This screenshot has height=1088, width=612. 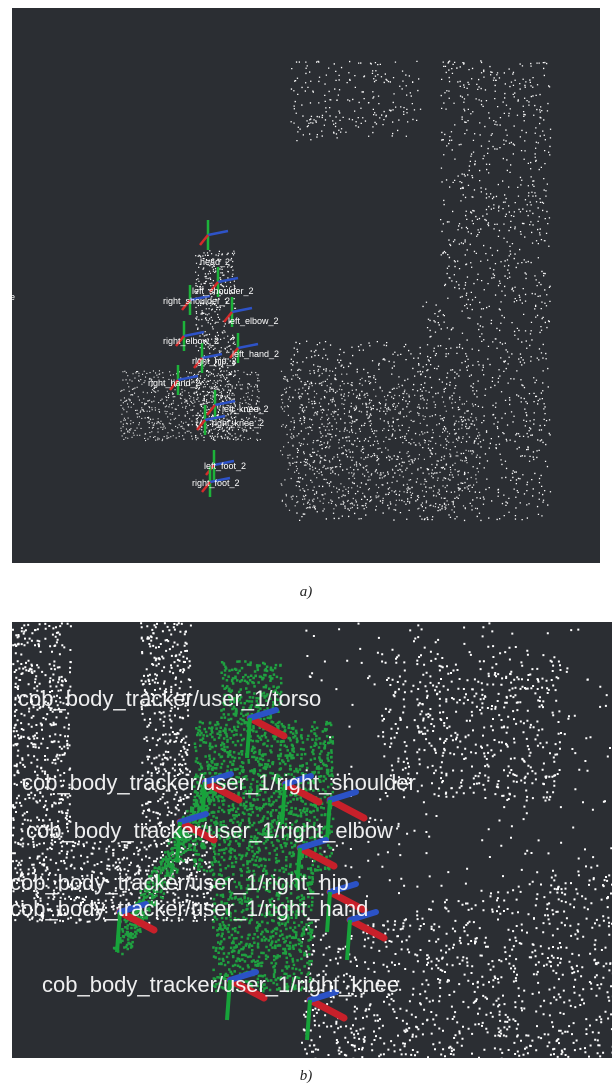 What do you see at coordinates (223, 291) in the screenshot?
I see `joint-label: left_shoulder_2` at bounding box center [223, 291].